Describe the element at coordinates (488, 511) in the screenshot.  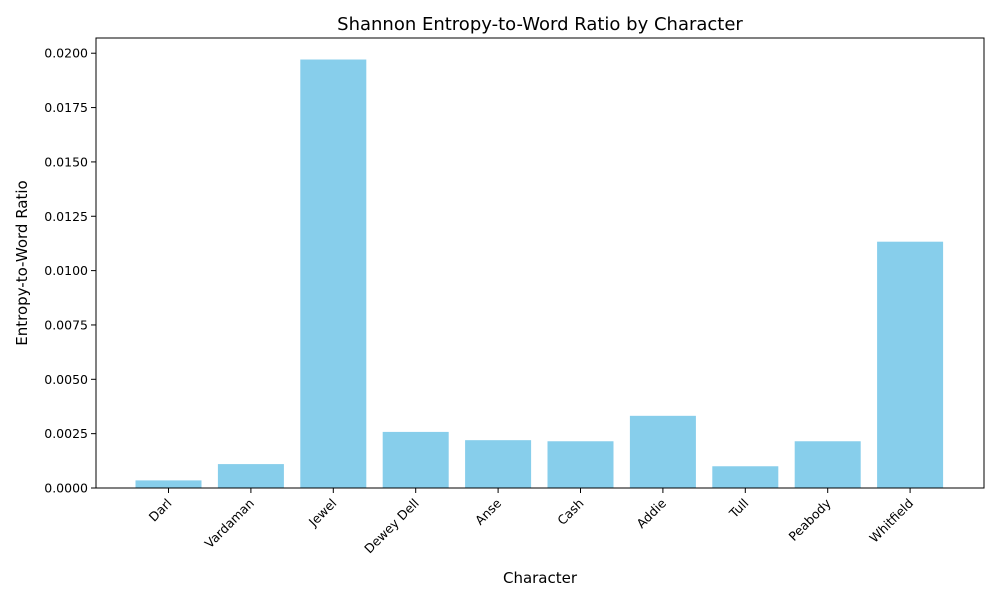
I see `x-tick-label: Anse` at that location.